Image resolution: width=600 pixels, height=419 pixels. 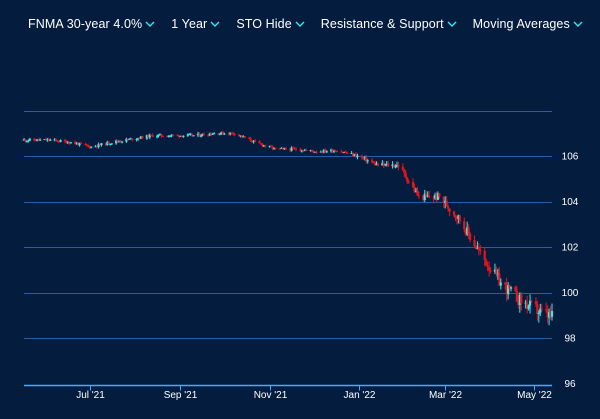 I want to click on period-dropdown-label: 1 Year, so click(x=189, y=24).